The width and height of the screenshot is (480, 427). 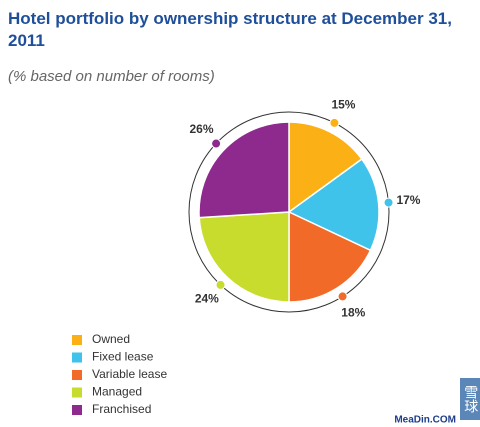 I want to click on watermark-logo-box, so click(x=470, y=399).